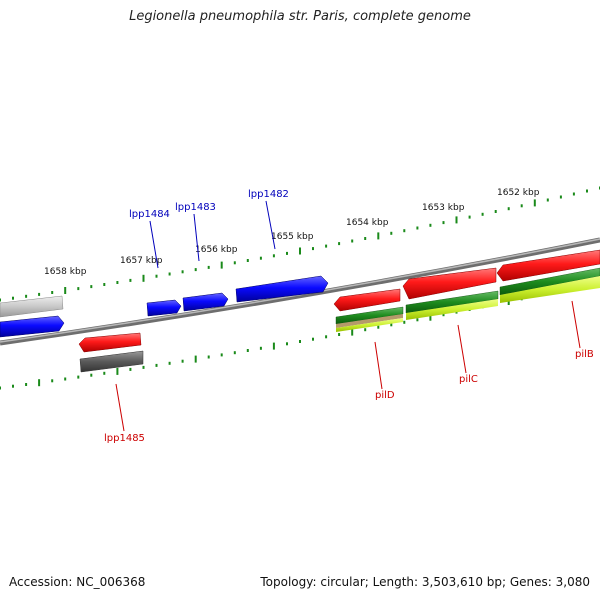  What do you see at coordinates (149, 214) in the screenshot?
I see `label-lpp1484: lpp1484` at bounding box center [149, 214].